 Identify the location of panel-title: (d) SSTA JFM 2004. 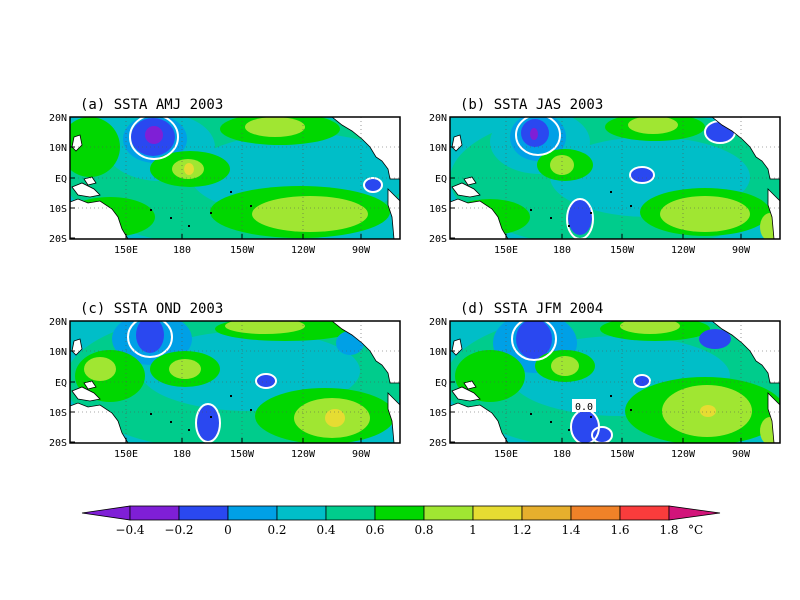
(531, 309).